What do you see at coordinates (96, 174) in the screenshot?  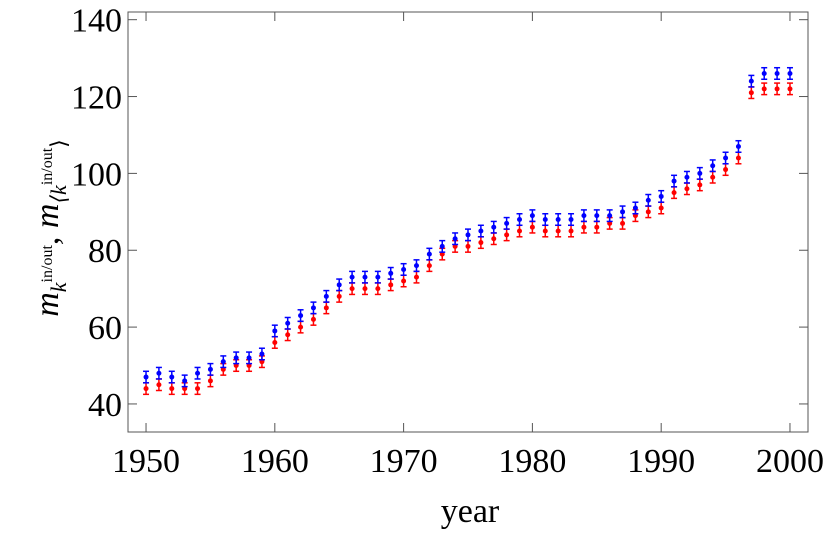 I see `y-tick-label: 100` at bounding box center [96, 174].